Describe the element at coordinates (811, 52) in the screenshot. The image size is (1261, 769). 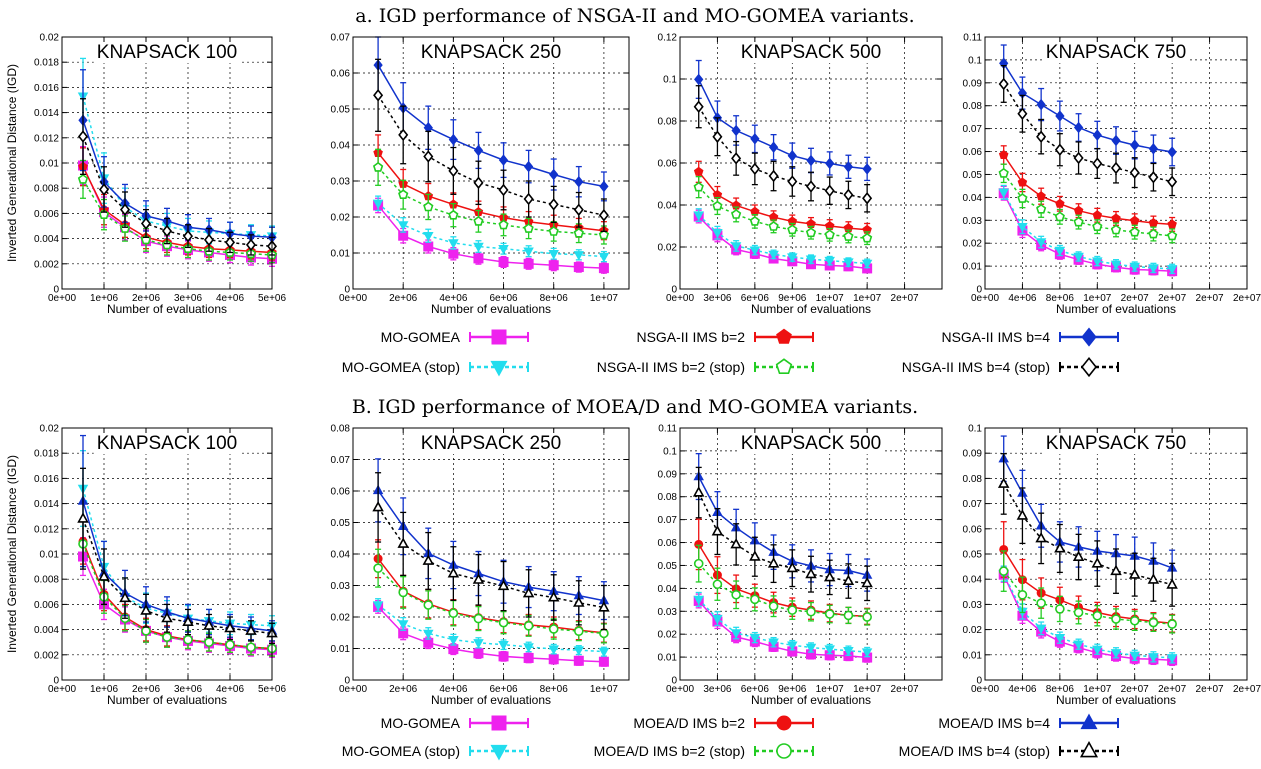
I see `panel-title: KNAPSACK 500` at that location.